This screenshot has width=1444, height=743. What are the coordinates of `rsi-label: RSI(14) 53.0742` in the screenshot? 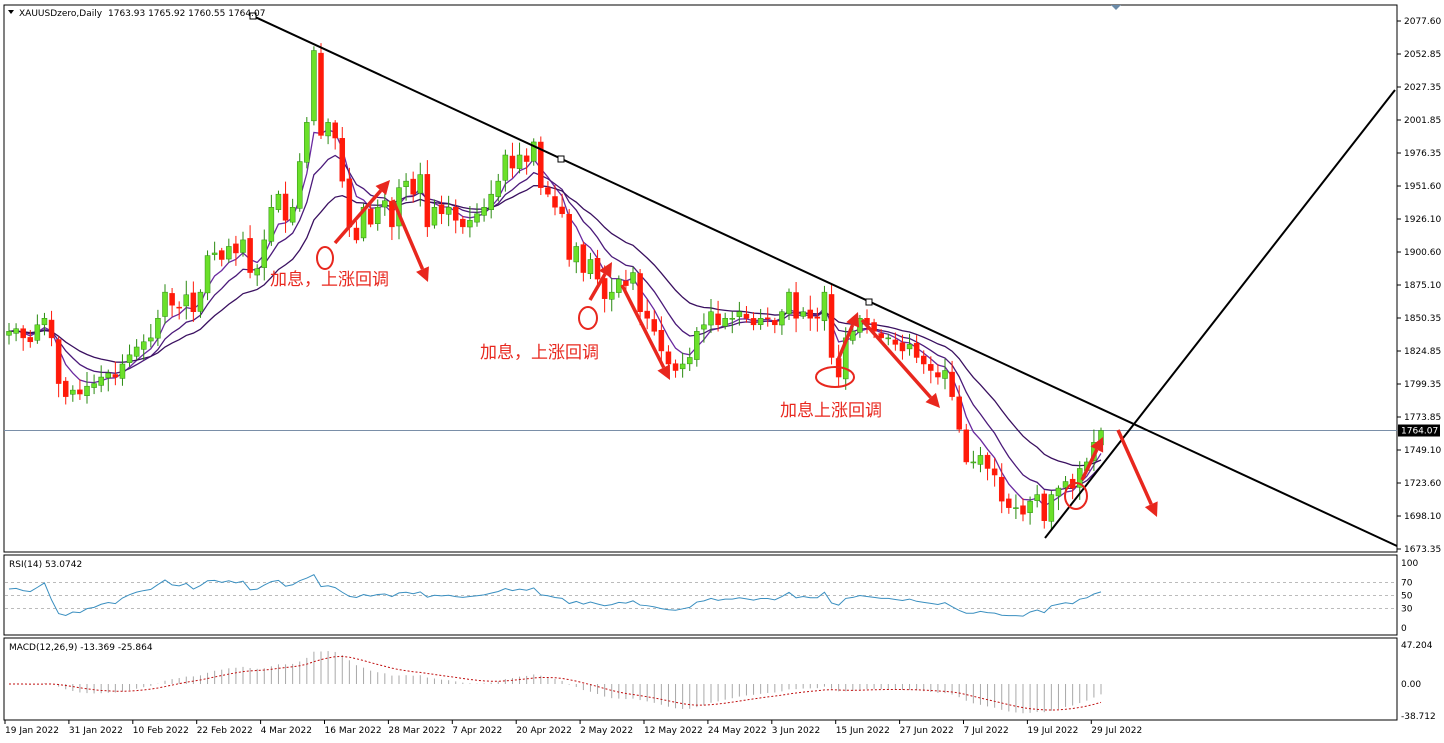 It's located at (45, 565).